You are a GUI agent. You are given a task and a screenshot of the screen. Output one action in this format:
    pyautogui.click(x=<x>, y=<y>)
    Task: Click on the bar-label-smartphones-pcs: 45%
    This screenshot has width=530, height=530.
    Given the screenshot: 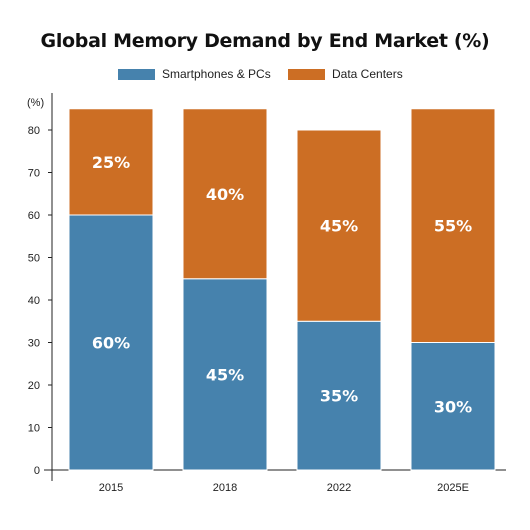 What is the action you would take?
    pyautogui.click(x=225, y=374)
    